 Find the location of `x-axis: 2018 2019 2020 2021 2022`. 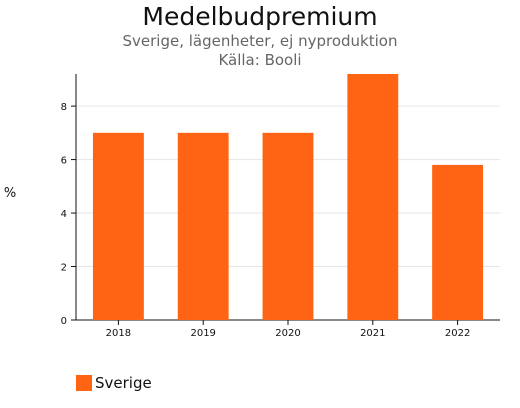

x-axis: 2018 2019 2020 2021 2022 is located at coordinates (288, 329).